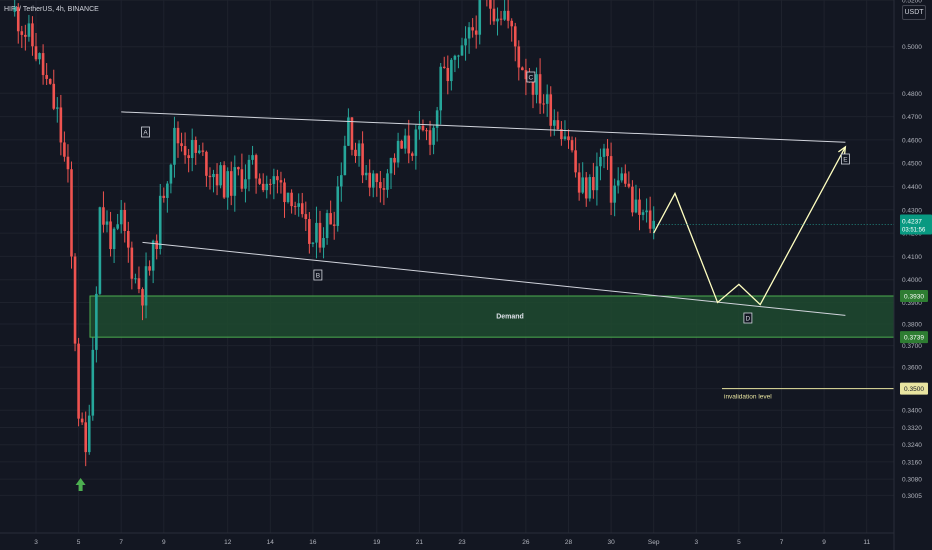 This screenshot has height=550, width=932. I want to click on symbol-title: HIFI / TetherUS, 4h, BINANCE, so click(51, 9).